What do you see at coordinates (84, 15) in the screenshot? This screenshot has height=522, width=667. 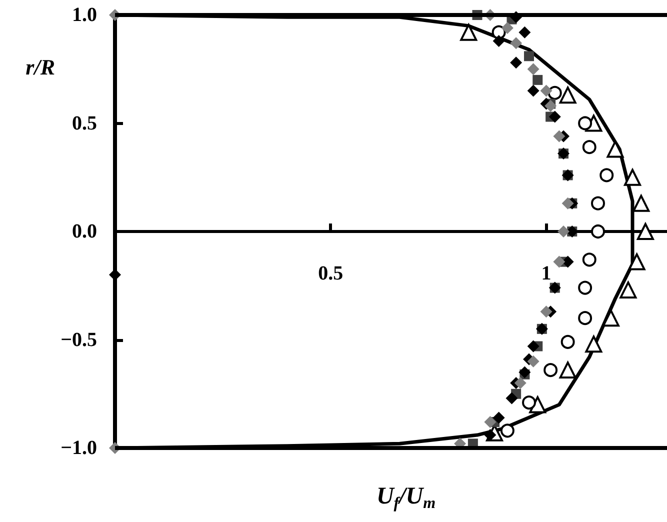 I see `y-tick-label: 1.0` at bounding box center [84, 15].